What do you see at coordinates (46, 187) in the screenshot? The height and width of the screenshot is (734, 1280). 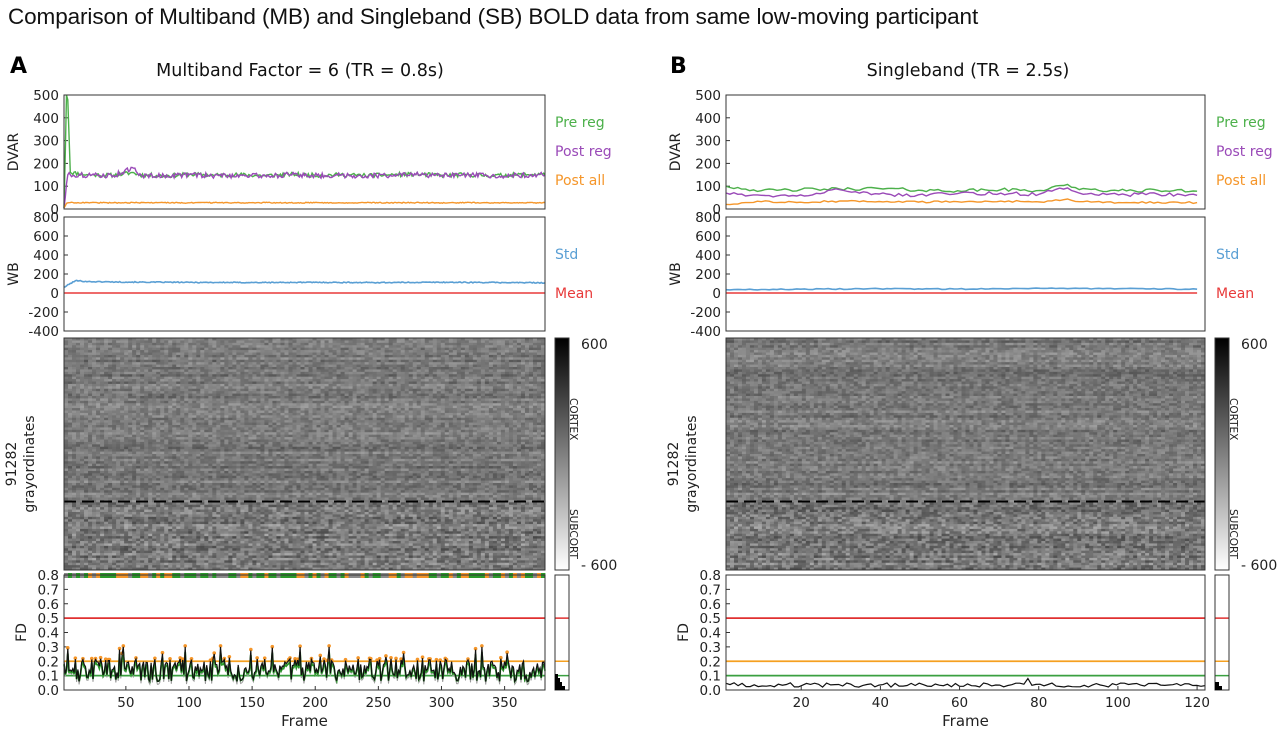 I see `panel-a-dvar-ytick-label: 100` at bounding box center [46, 187].